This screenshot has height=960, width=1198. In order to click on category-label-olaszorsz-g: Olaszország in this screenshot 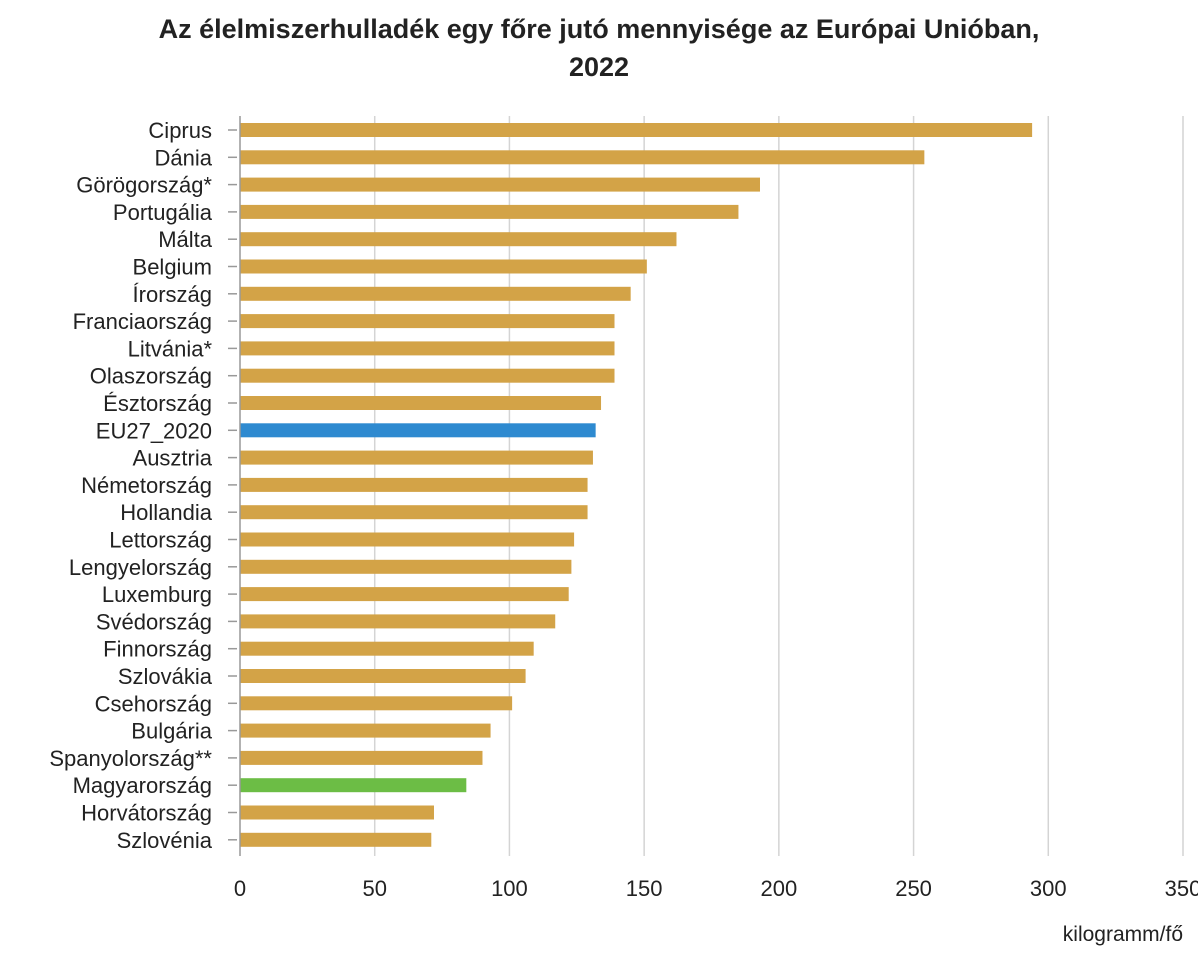, I will do `click(151, 376)`.